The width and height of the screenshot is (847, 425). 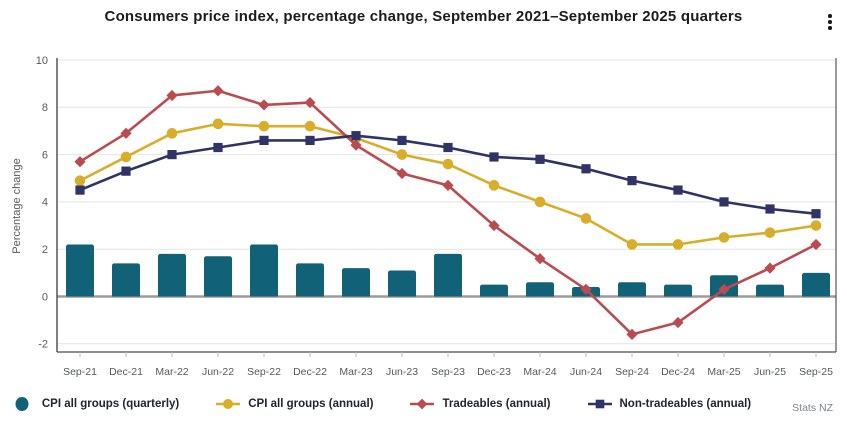 What do you see at coordinates (110, 404) in the screenshot?
I see `legend-label: CPI all groups (quarterly)` at bounding box center [110, 404].